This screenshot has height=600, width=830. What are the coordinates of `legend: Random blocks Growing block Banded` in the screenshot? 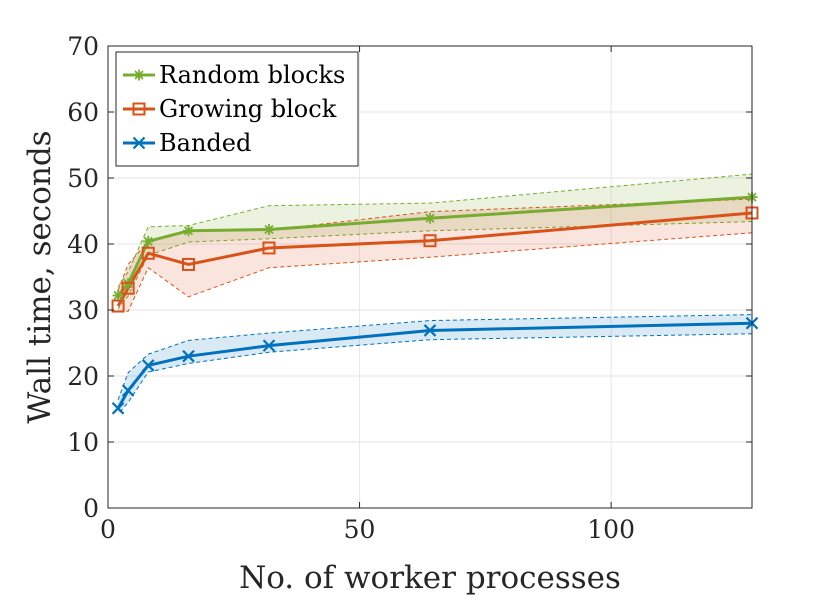 It's located at (237, 109).